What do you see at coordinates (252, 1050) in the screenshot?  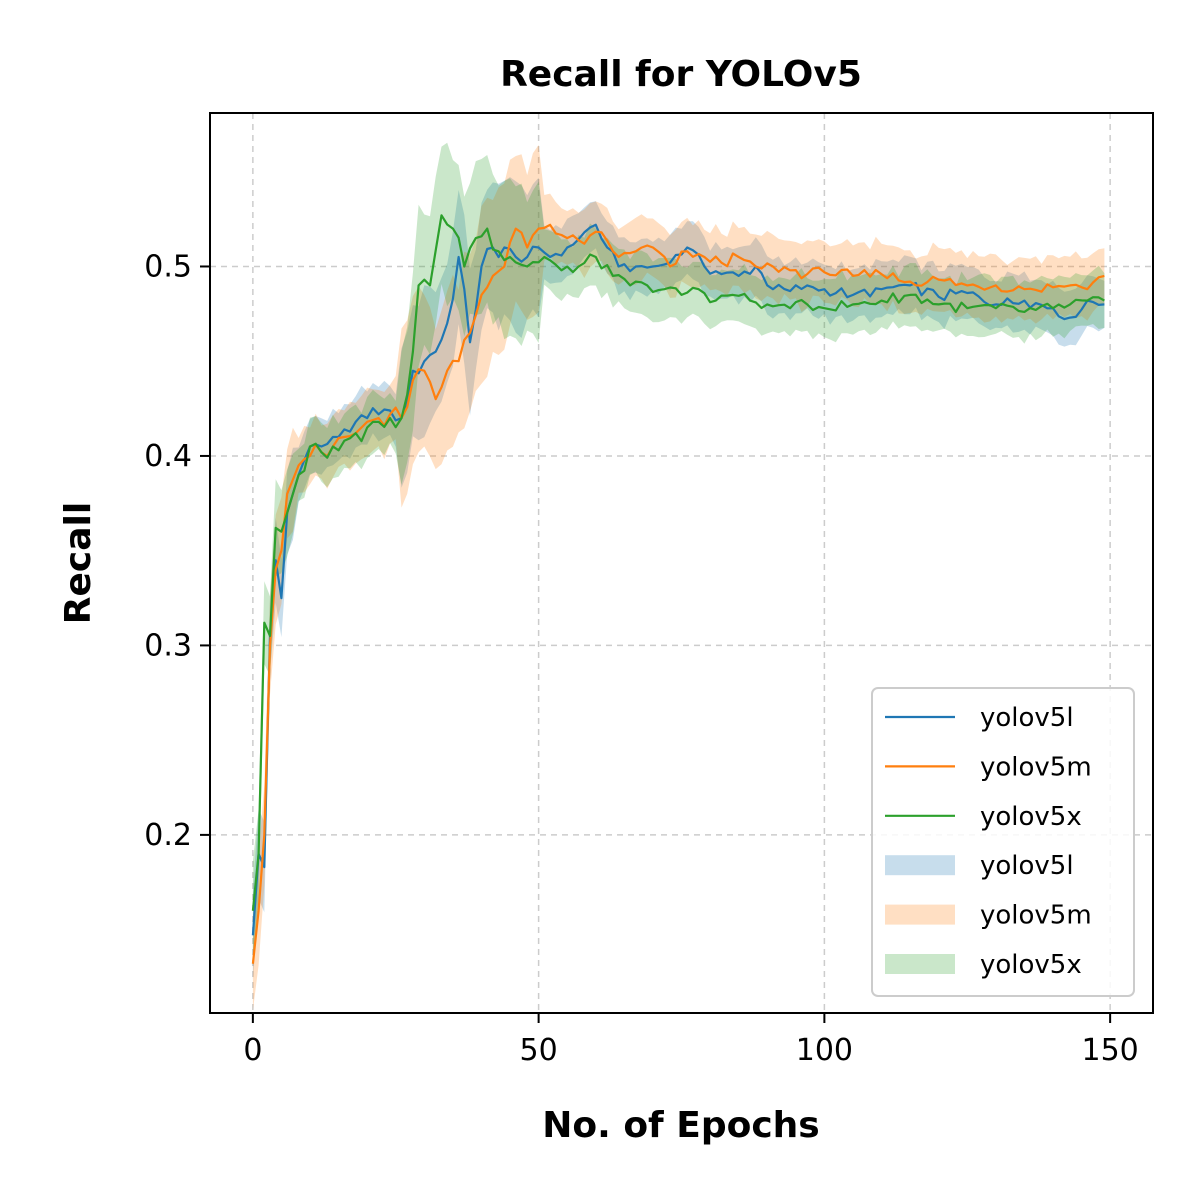 I see `x-tick-label-0: 0` at bounding box center [252, 1050].